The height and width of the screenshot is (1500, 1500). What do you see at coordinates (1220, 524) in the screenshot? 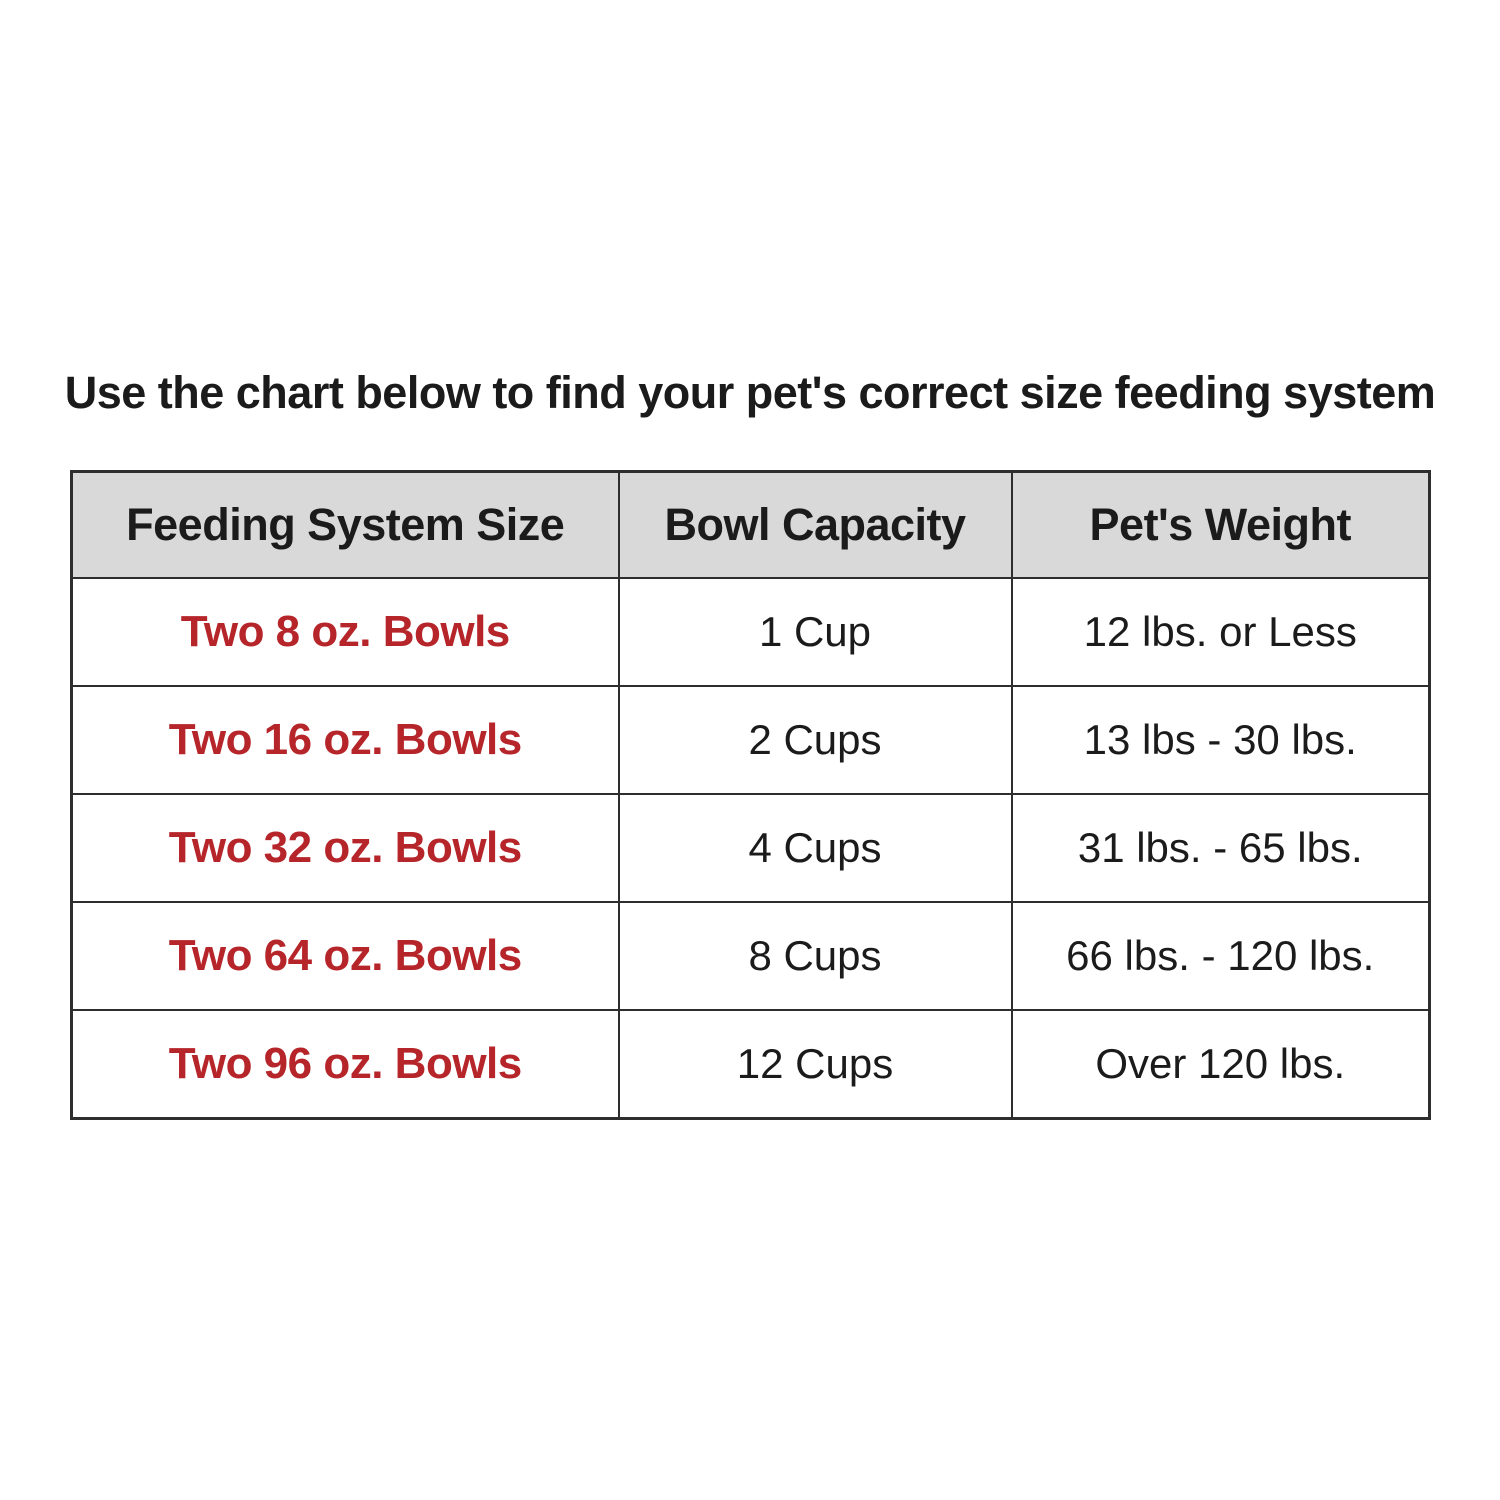
I see `column-header-pets-weight: Pet's Weight` at bounding box center [1220, 524].